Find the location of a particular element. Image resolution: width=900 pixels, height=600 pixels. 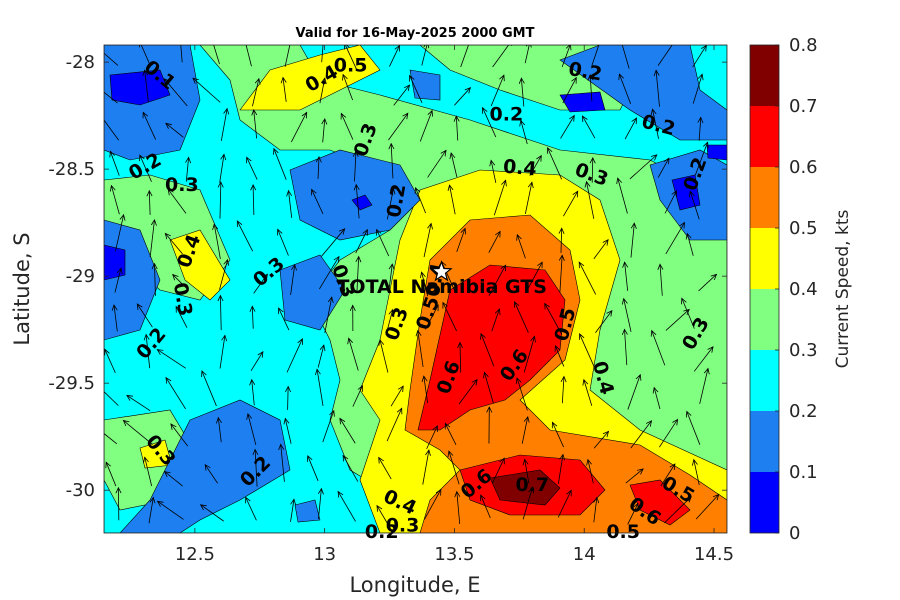

band-0.1-0.2-south is located at coordinates (205, 466).